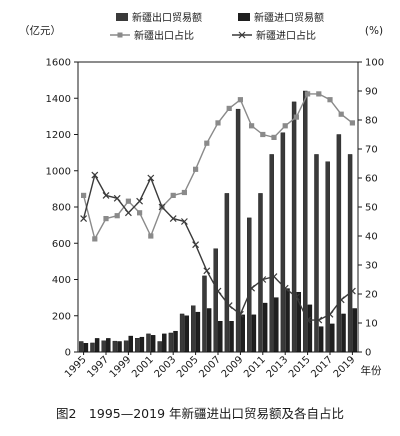 This screenshot has width=400, height=436. What do you see at coordinates (200, 413) in the screenshot?
I see `figure-caption: 图2 1995—2019 年新疆进出口贸易额及各自占比` at bounding box center [200, 413].